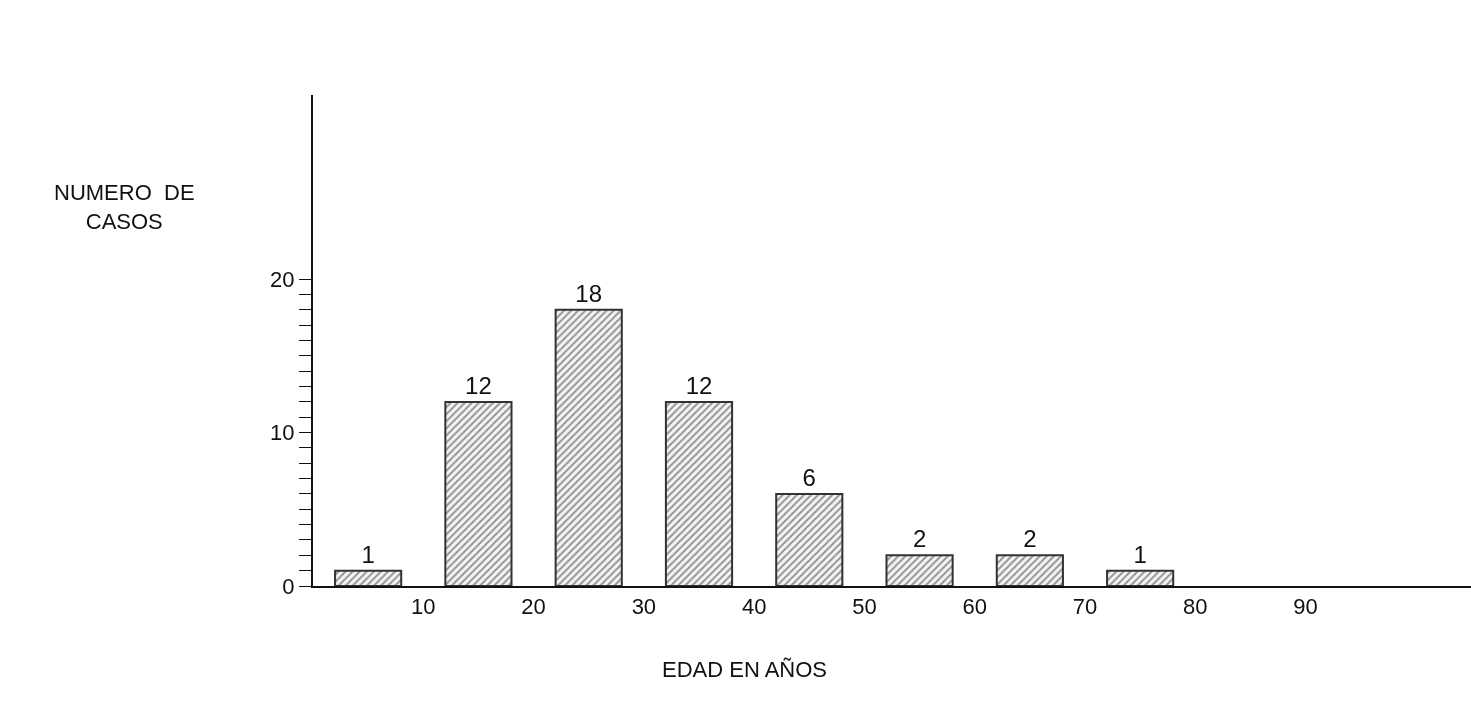 The image size is (1471, 701). What do you see at coordinates (974, 607) in the screenshot?
I see `x-tick-label: 60` at bounding box center [974, 607].